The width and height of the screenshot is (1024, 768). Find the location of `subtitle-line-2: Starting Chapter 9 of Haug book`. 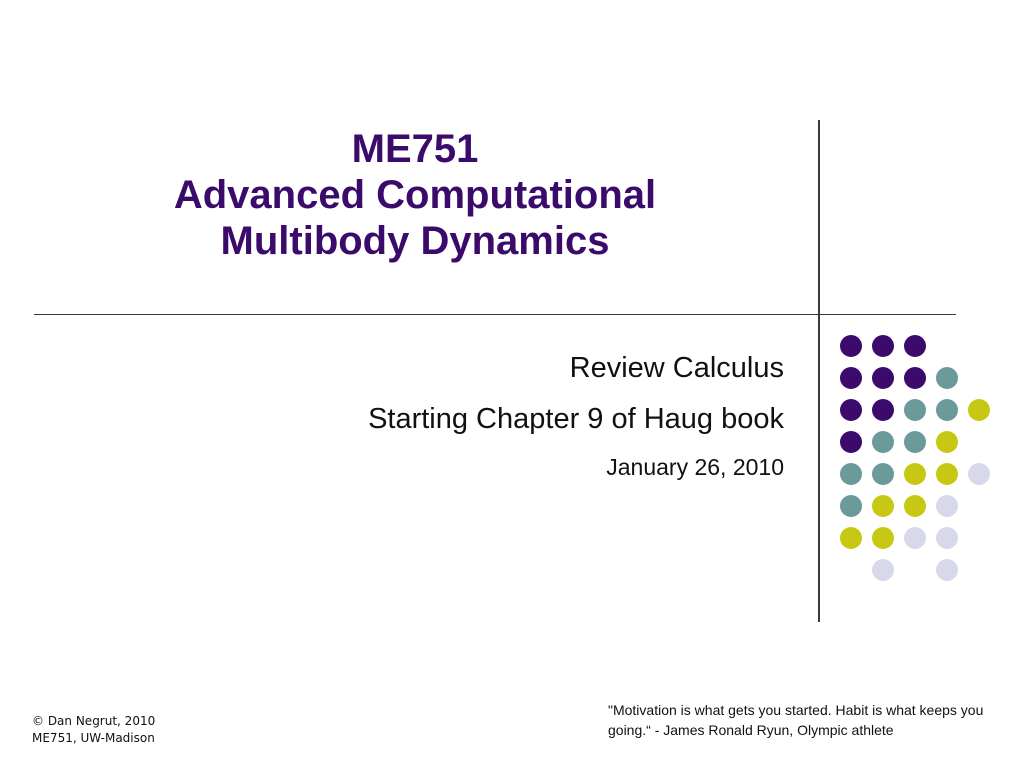

subtitle-line-2: Starting Chapter 9 of Haug book is located at coordinates (576, 419).